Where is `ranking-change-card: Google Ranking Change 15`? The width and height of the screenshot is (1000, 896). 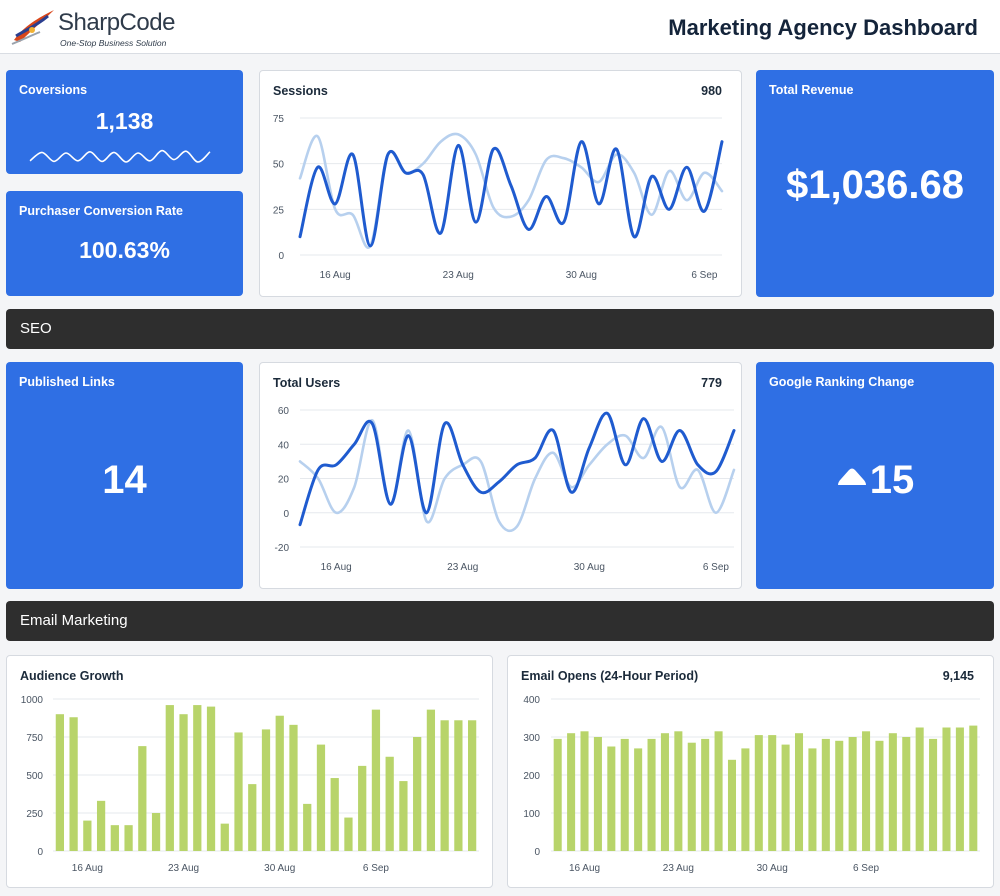
ranking-change-card: Google Ranking Change 15 is located at coordinates (875, 475).